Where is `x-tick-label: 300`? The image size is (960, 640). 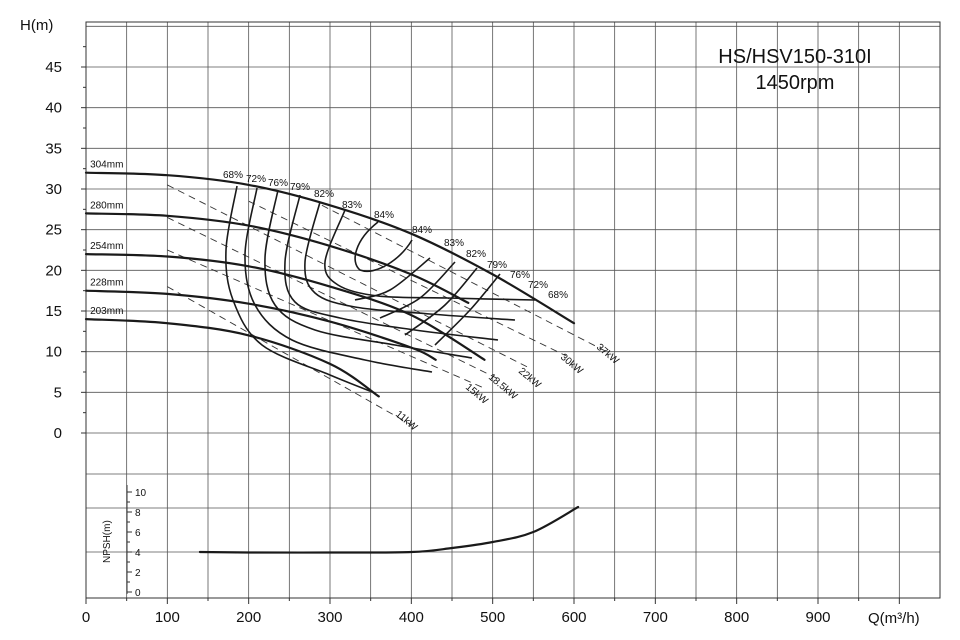
x-tick-label: 300 is located at coordinates (329, 617).